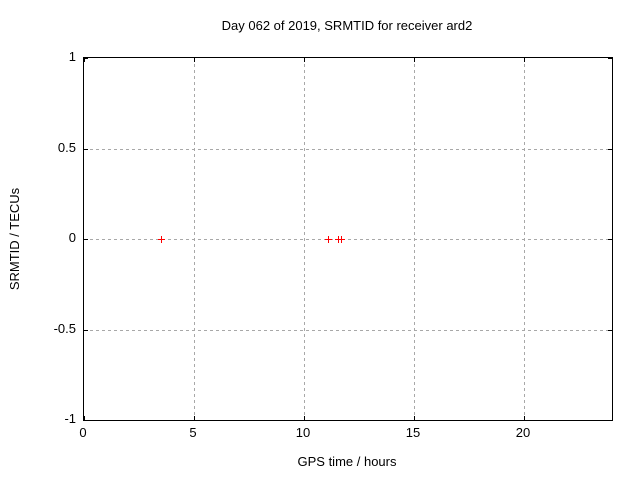 This screenshot has height=480, width=640. I want to click on y-tick-label: -0.5, so click(64, 328).